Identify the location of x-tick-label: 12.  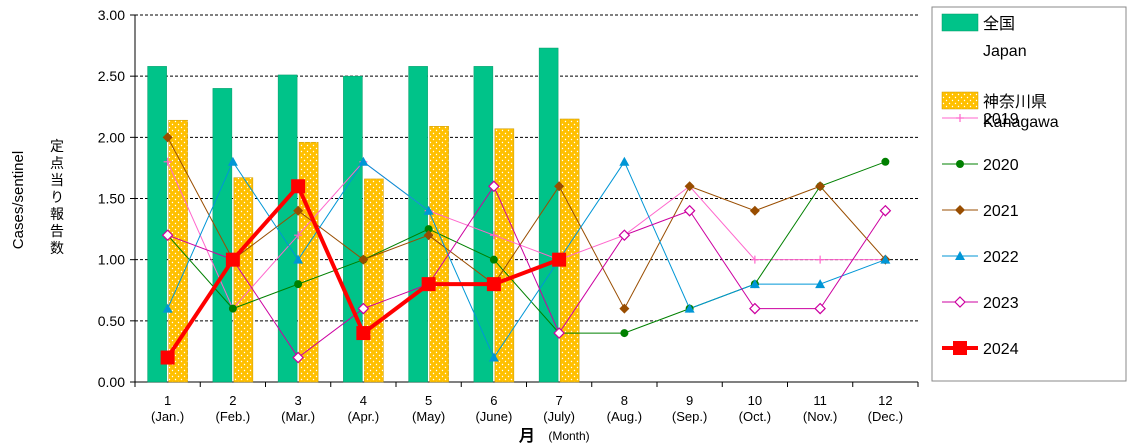
(885, 400).